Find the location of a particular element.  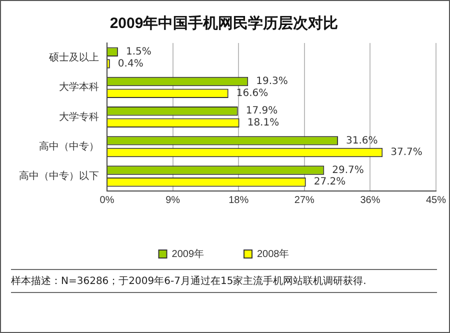

y-tick-label: 高中（中专） is located at coordinates (69, 146).